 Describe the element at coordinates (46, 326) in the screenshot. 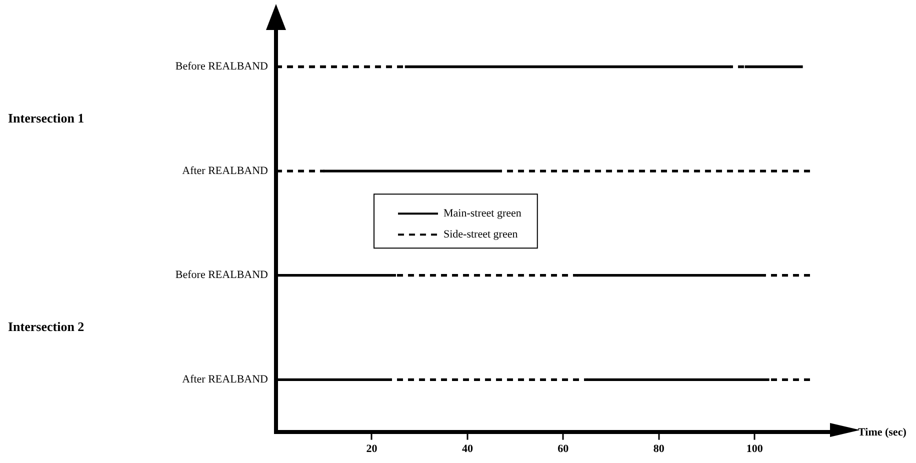

I see `text: Intersection 2` at that location.